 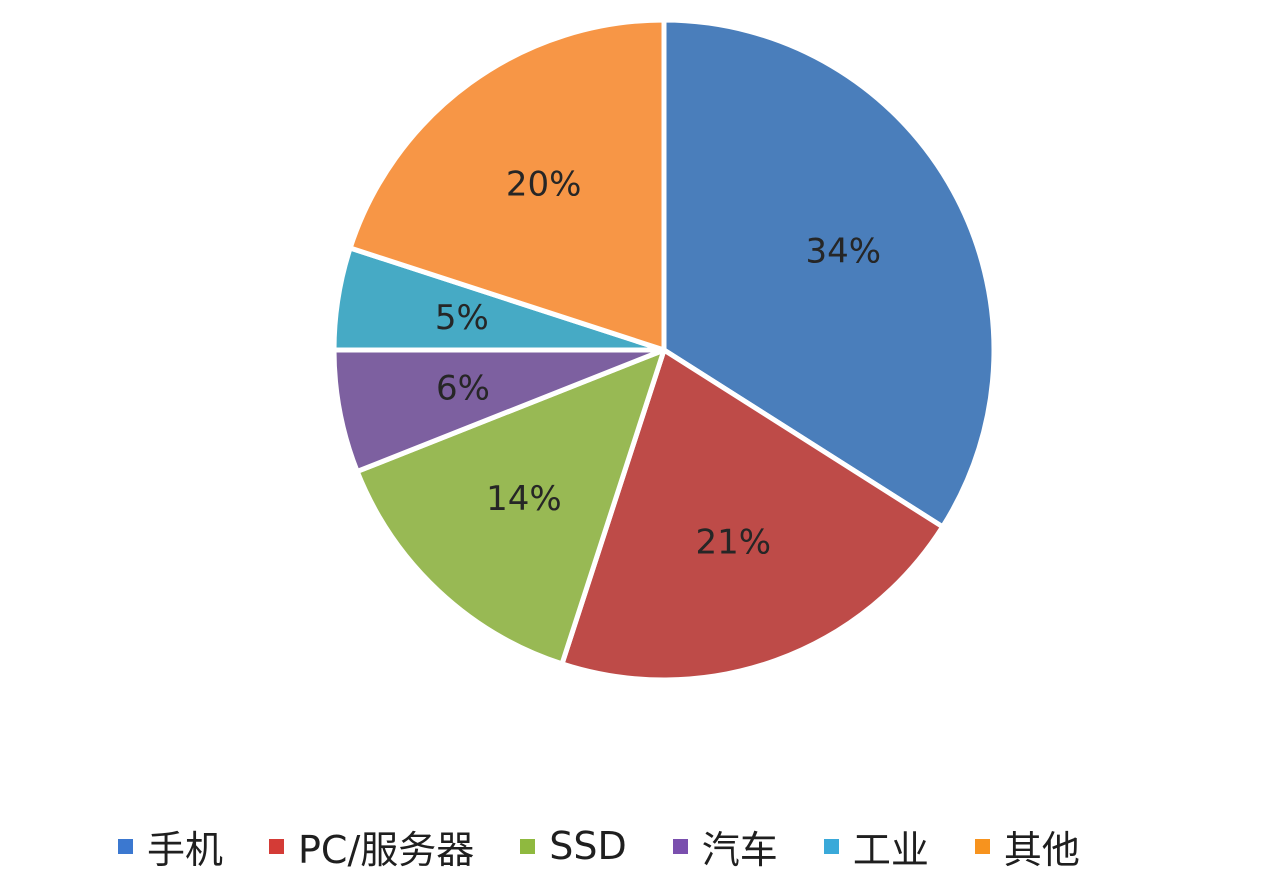 I want to click on legend-label: 手机, so click(x=185, y=849).